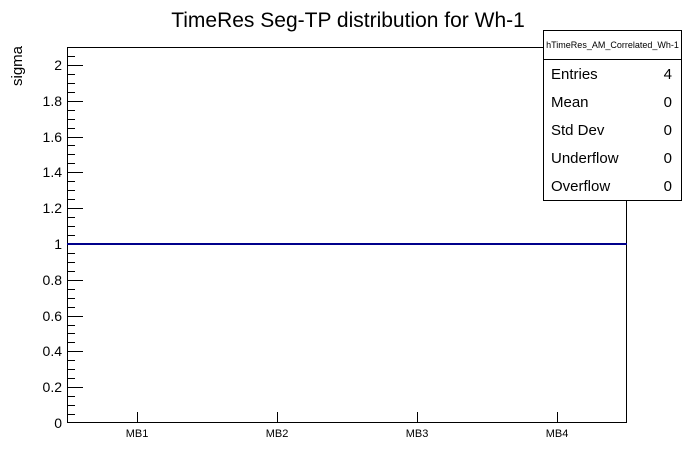 The height and width of the screenshot is (472, 696). I want to click on x-bin-label: MB1, so click(137, 434).